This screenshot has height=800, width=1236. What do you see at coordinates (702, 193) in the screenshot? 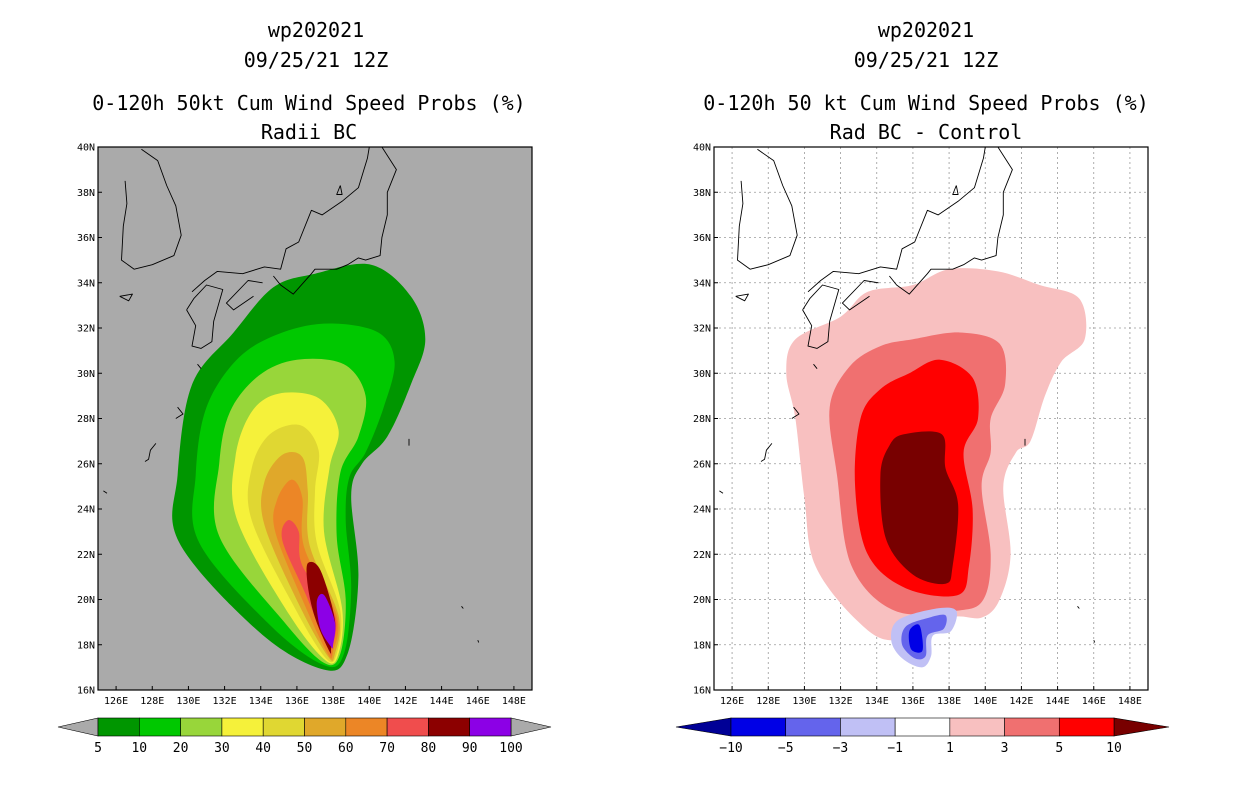
I see `y-tick-label: 38N` at bounding box center [702, 193].